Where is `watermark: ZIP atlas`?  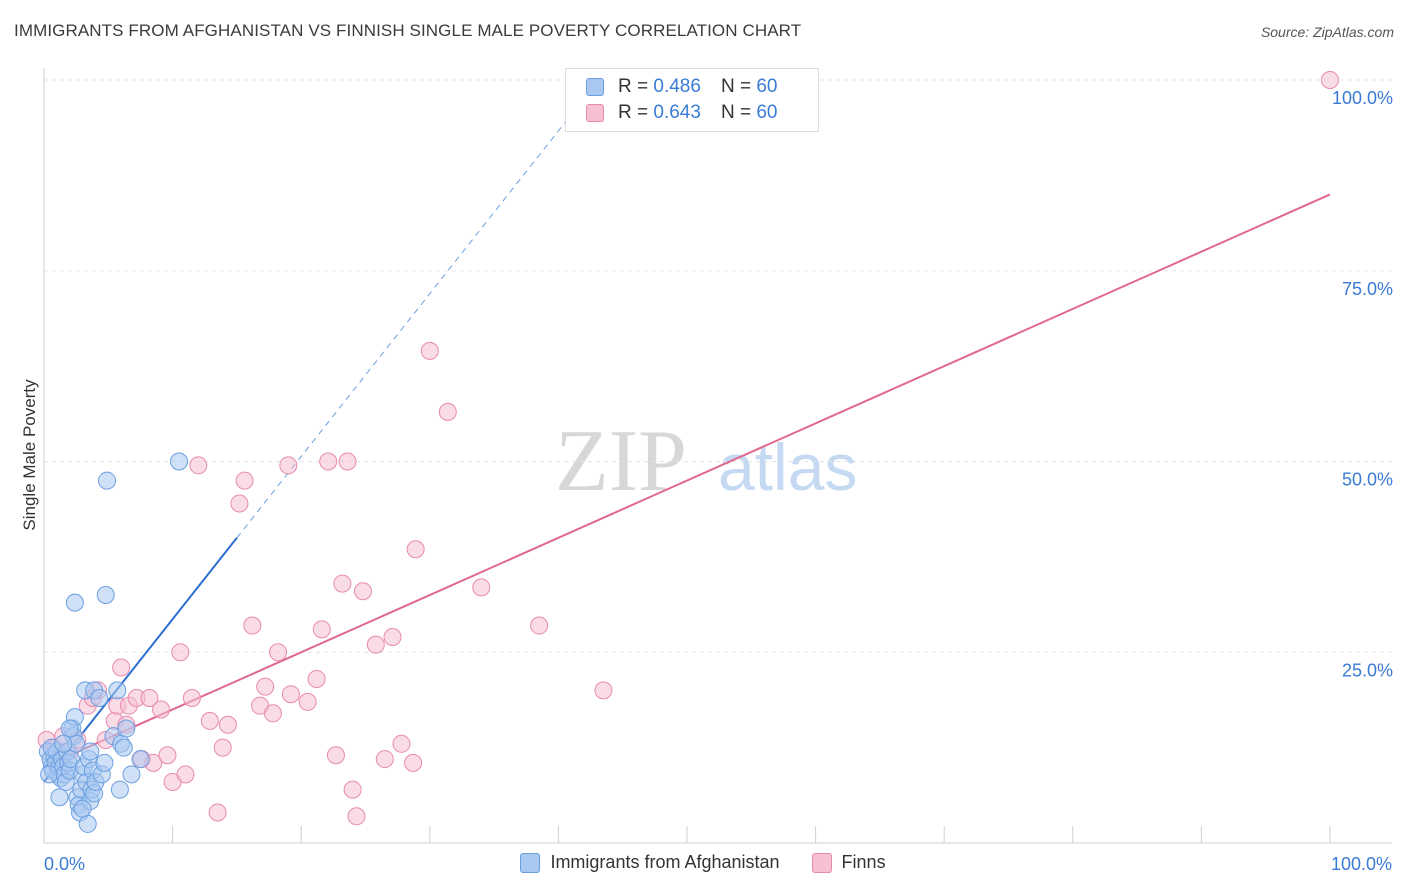
watermark: ZIP atlas is located at coordinates (706, 461).